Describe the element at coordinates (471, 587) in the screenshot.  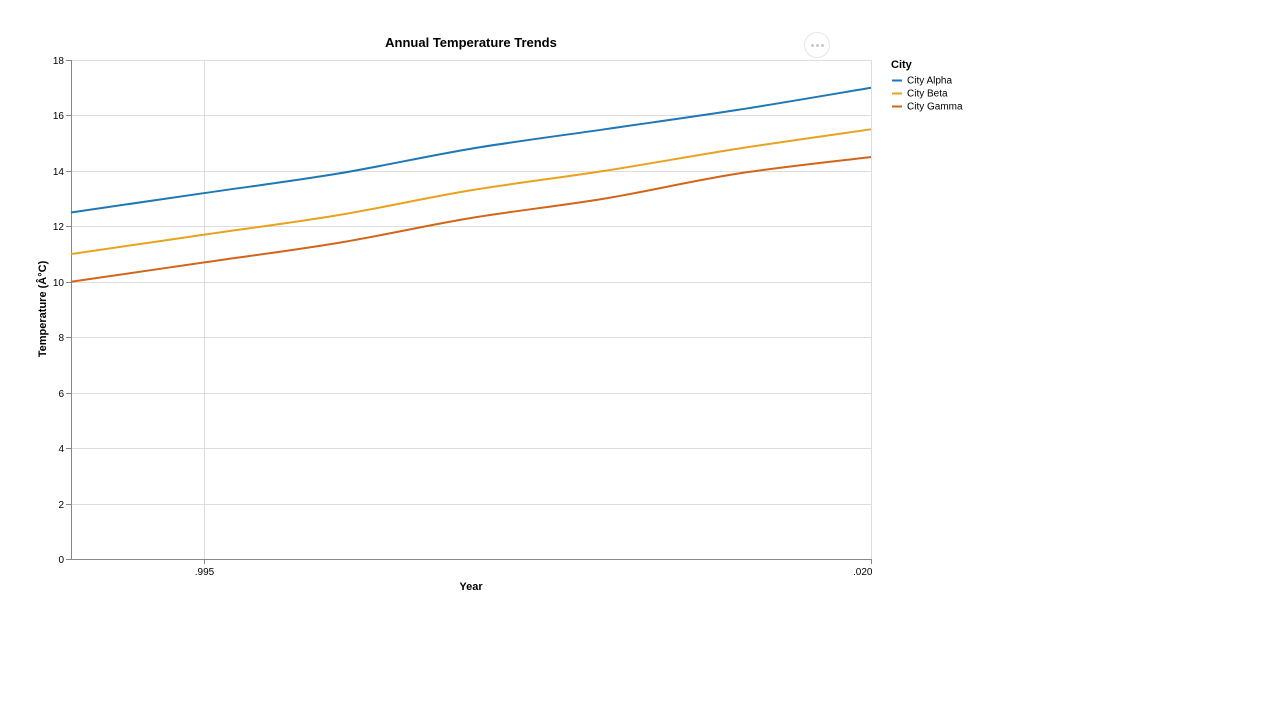
I see `x-axis-title: Year` at that location.